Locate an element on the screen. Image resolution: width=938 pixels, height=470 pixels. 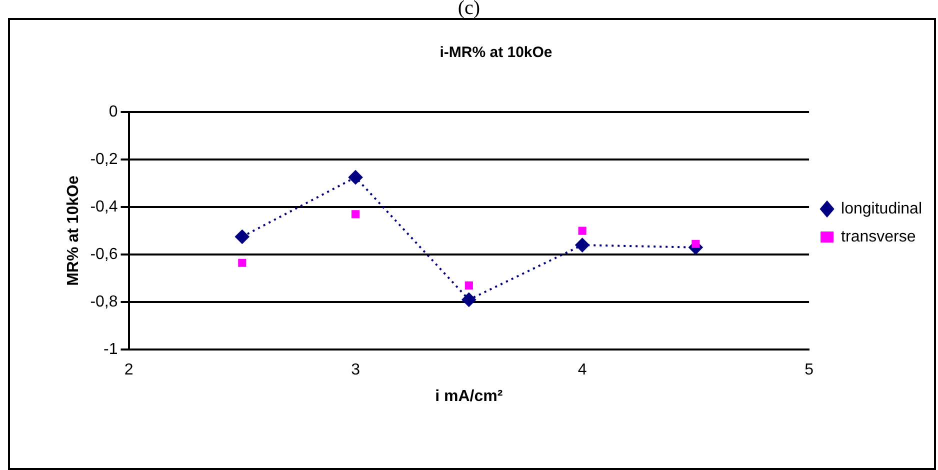
y-tick-label: -0,6 is located at coordinates (104, 254).